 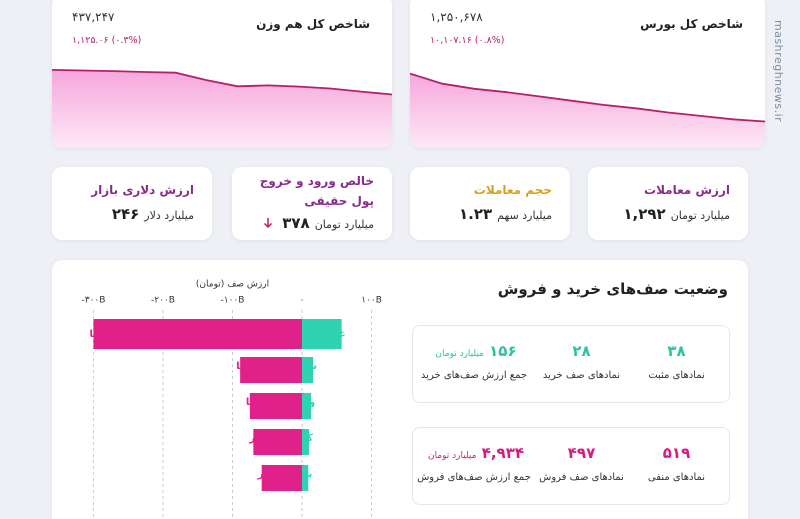 What do you see at coordinates (456, 17) in the screenshot?
I see `index-value: ۱,۲۵۰,۶۷۸` at bounding box center [456, 17].